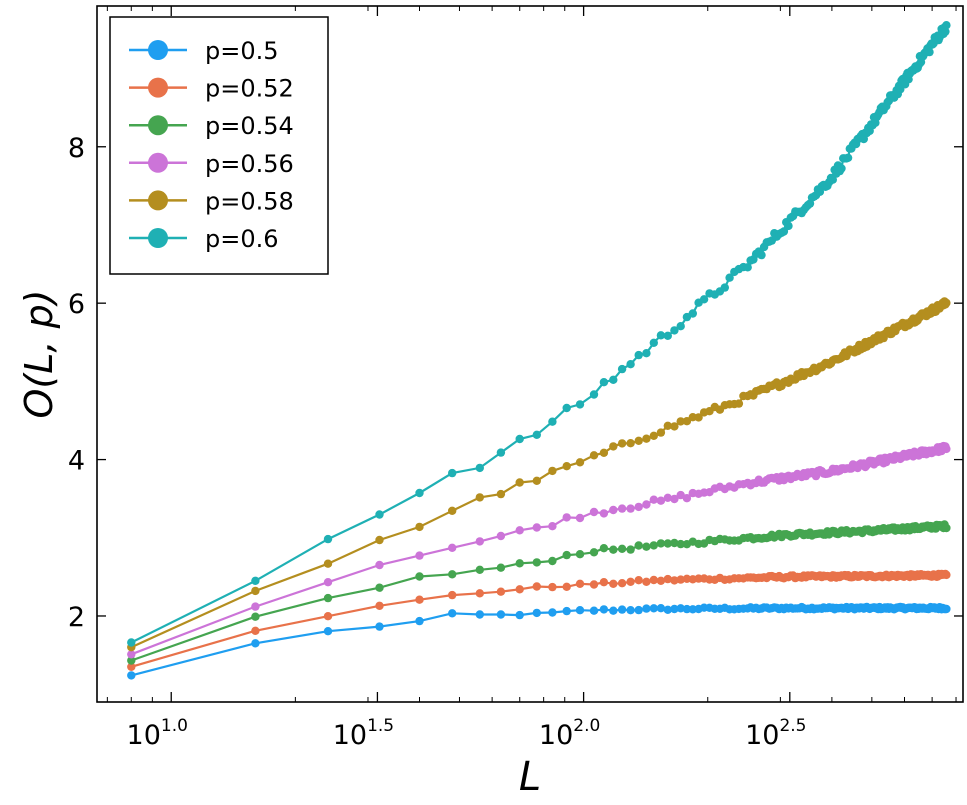 The width and height of the screenshot is (967, 805). I want to click on y-tick-label: 8, so click(76, 148).